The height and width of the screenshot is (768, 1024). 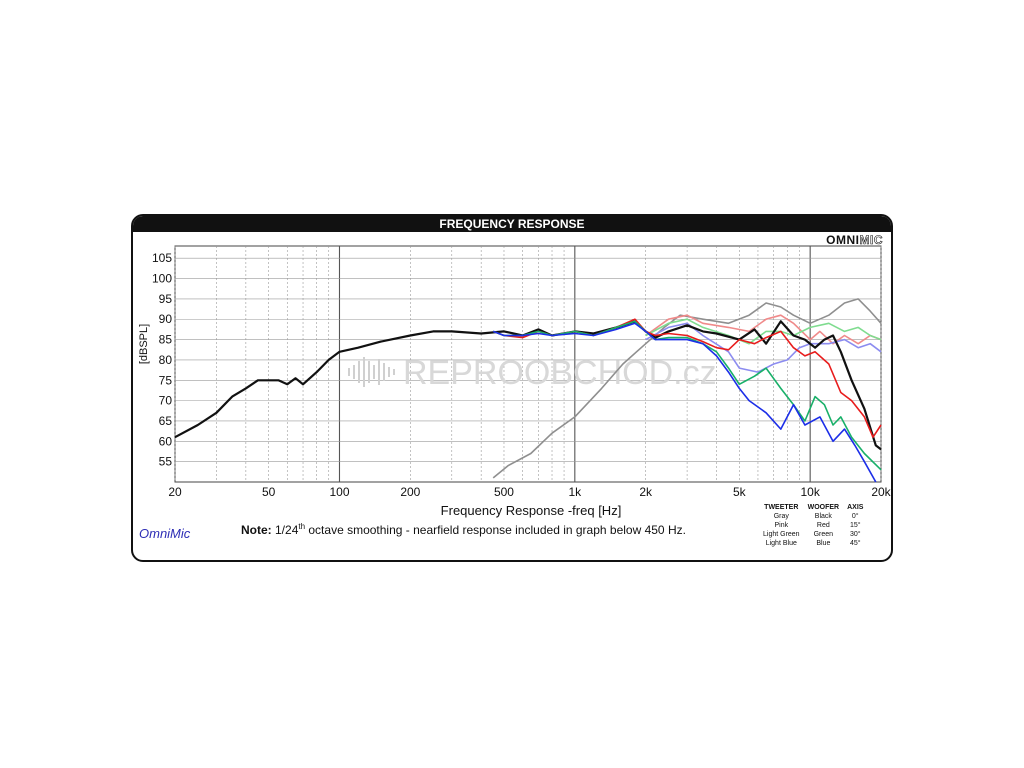 What do you see at coordinates (162, 258) in the screenshot?
I see `y-tick-label: 105` at bounding box center [162, 258].